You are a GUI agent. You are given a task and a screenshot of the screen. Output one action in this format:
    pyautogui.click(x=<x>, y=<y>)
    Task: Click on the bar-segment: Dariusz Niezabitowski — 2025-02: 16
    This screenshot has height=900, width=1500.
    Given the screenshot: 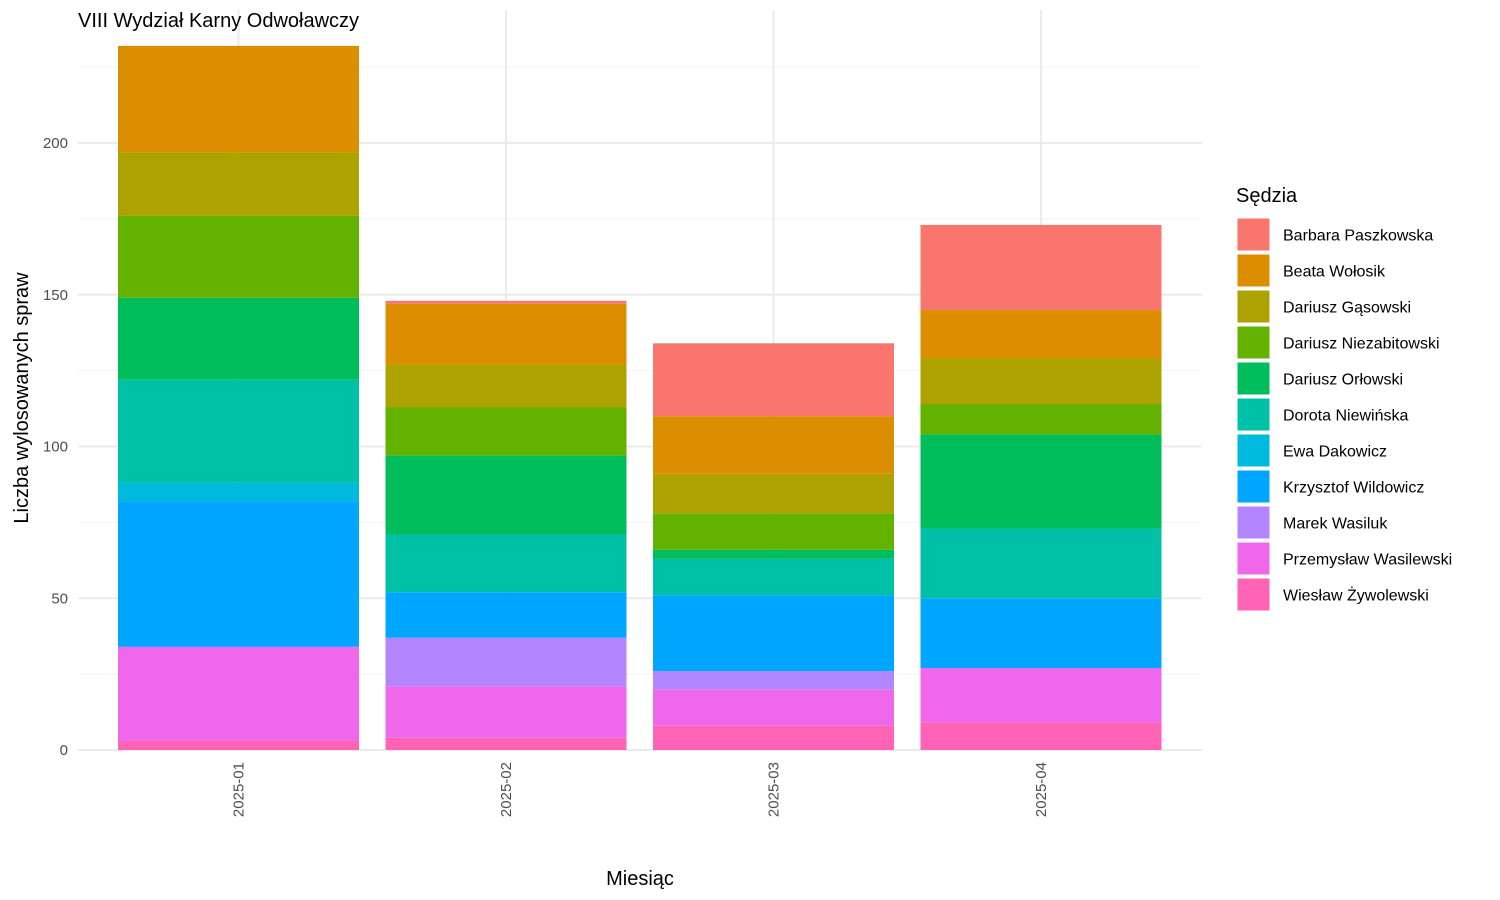 What is the action you would take?
    pyautogui.click(x=506, y=431)
    